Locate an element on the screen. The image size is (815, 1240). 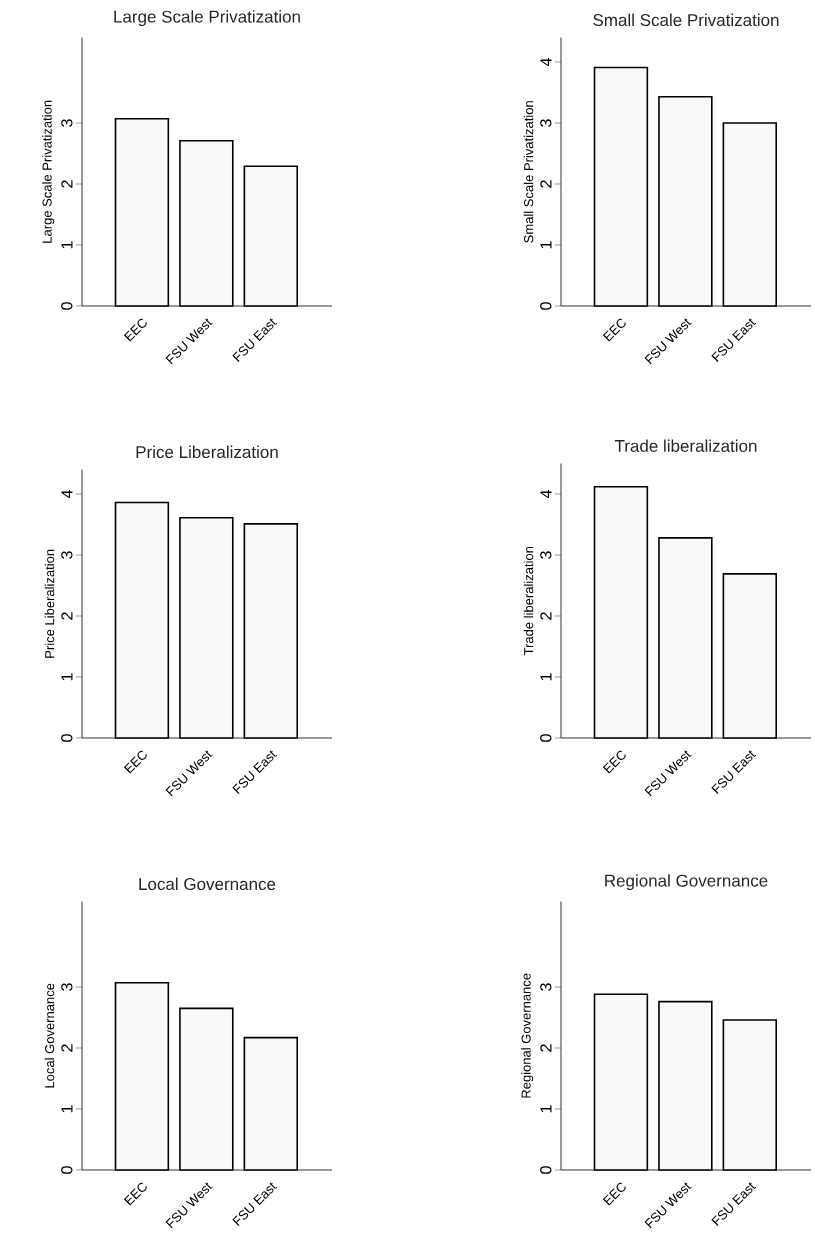
y-axis-title: Small Scale Privatization is located at coordinates (528, 172).